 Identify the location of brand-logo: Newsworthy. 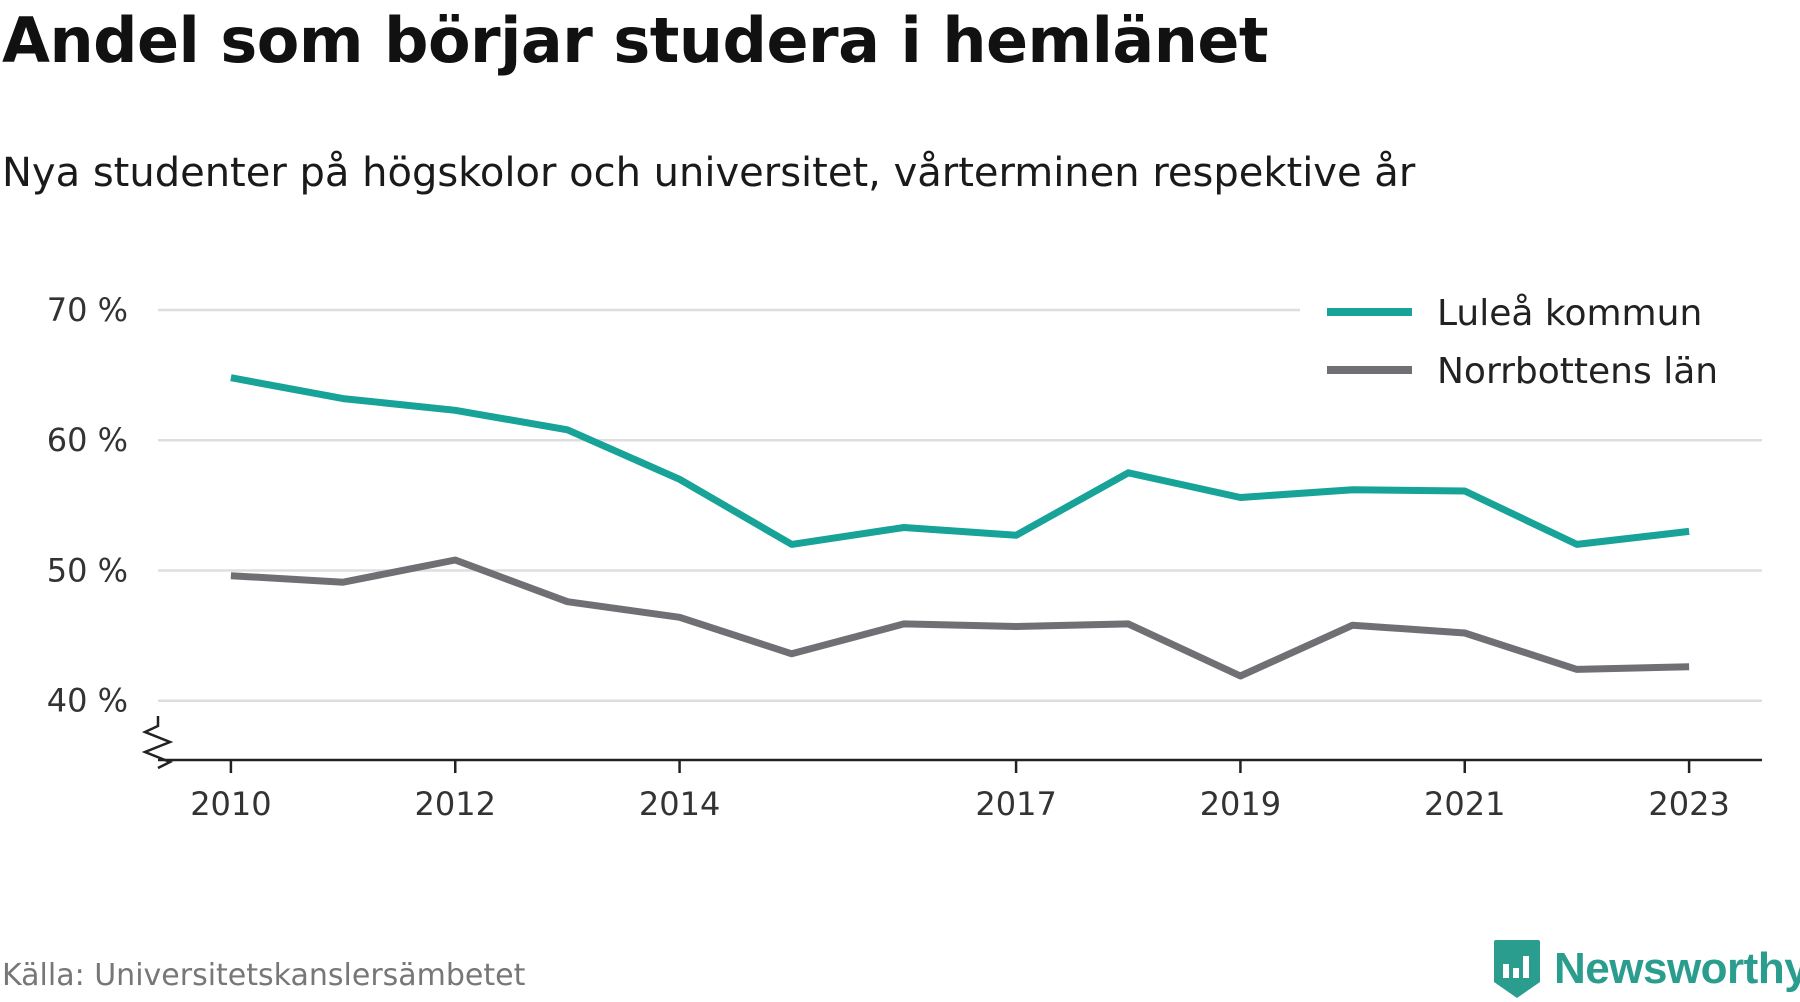
(1646, 969).